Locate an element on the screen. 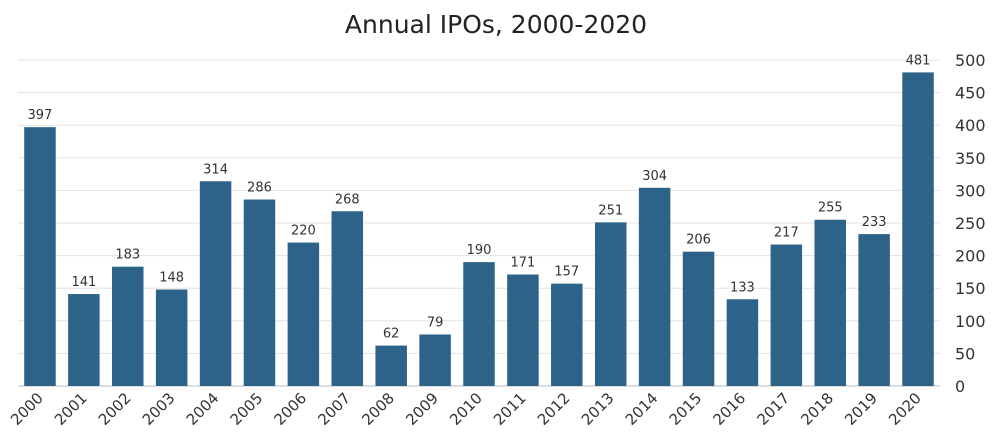  x-tick-label: 2018 is located at coordinates (817, 409).